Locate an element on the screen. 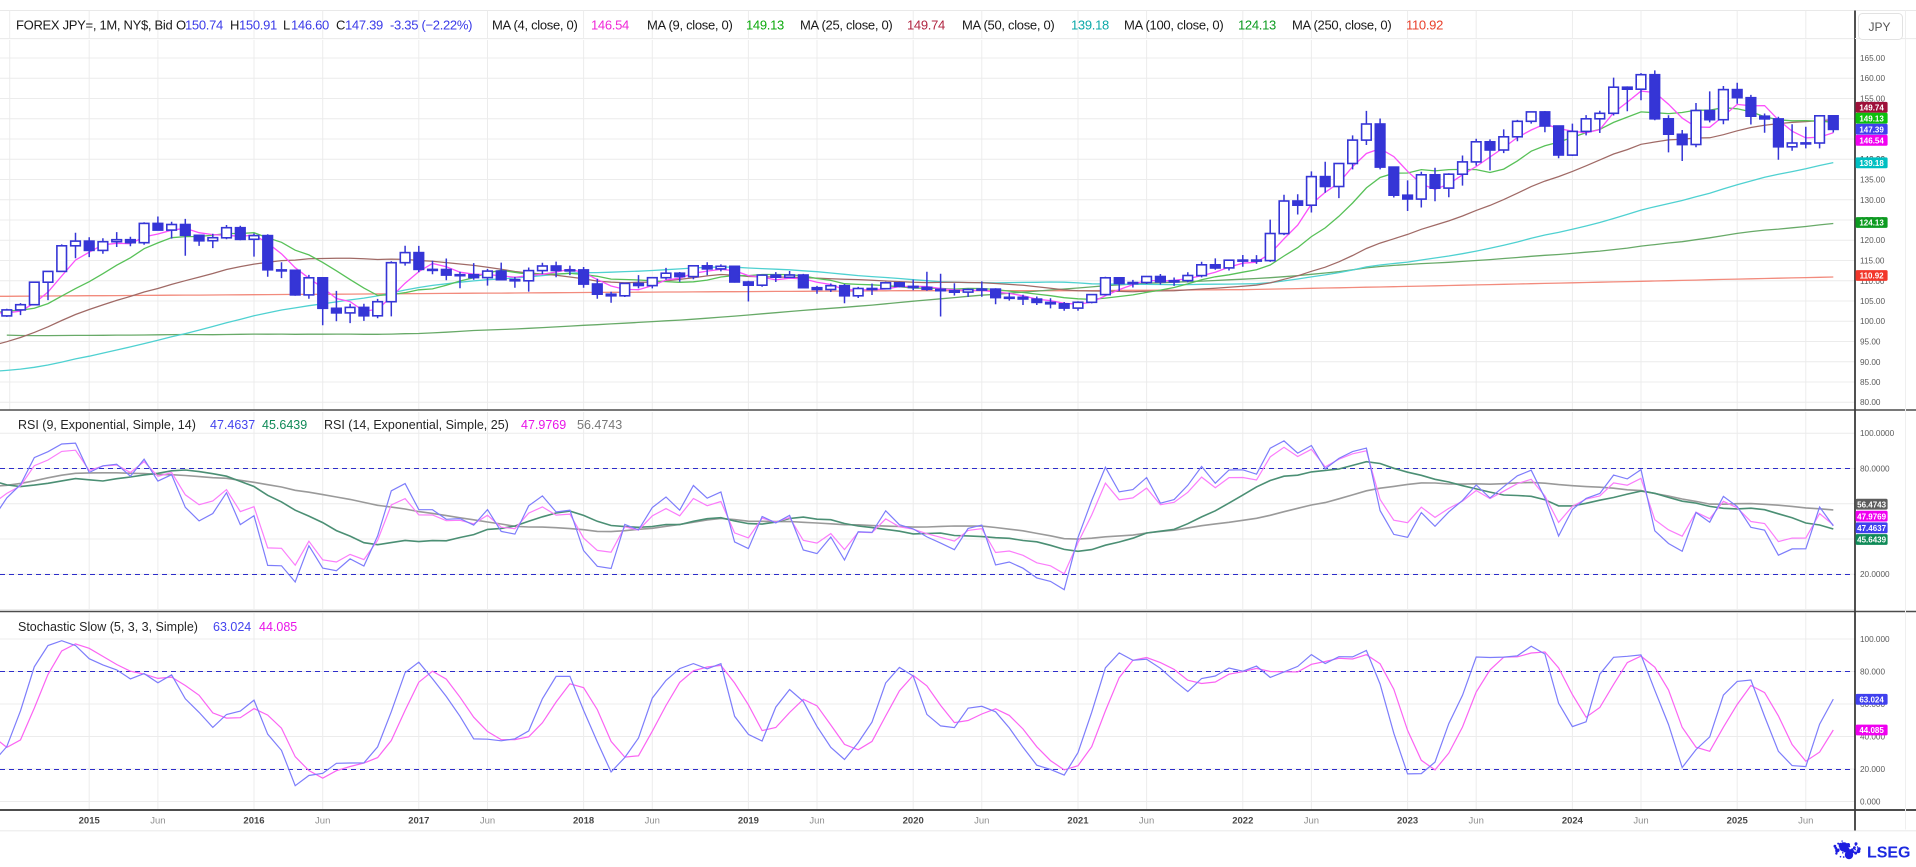  svg-text: 2015 is located at coordinates (90, 821).